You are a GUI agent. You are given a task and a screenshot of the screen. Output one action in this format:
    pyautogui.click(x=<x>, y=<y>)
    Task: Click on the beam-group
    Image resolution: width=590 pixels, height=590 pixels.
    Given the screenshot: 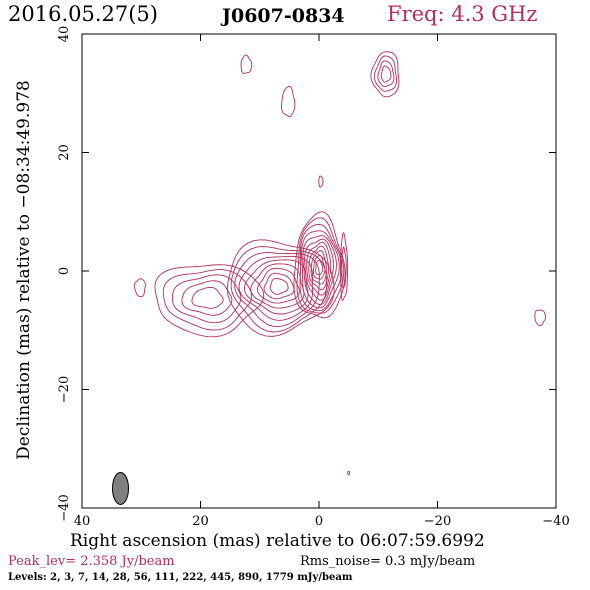 What is the action you would take?
    pyautogui.click(x=121, y=488)
    